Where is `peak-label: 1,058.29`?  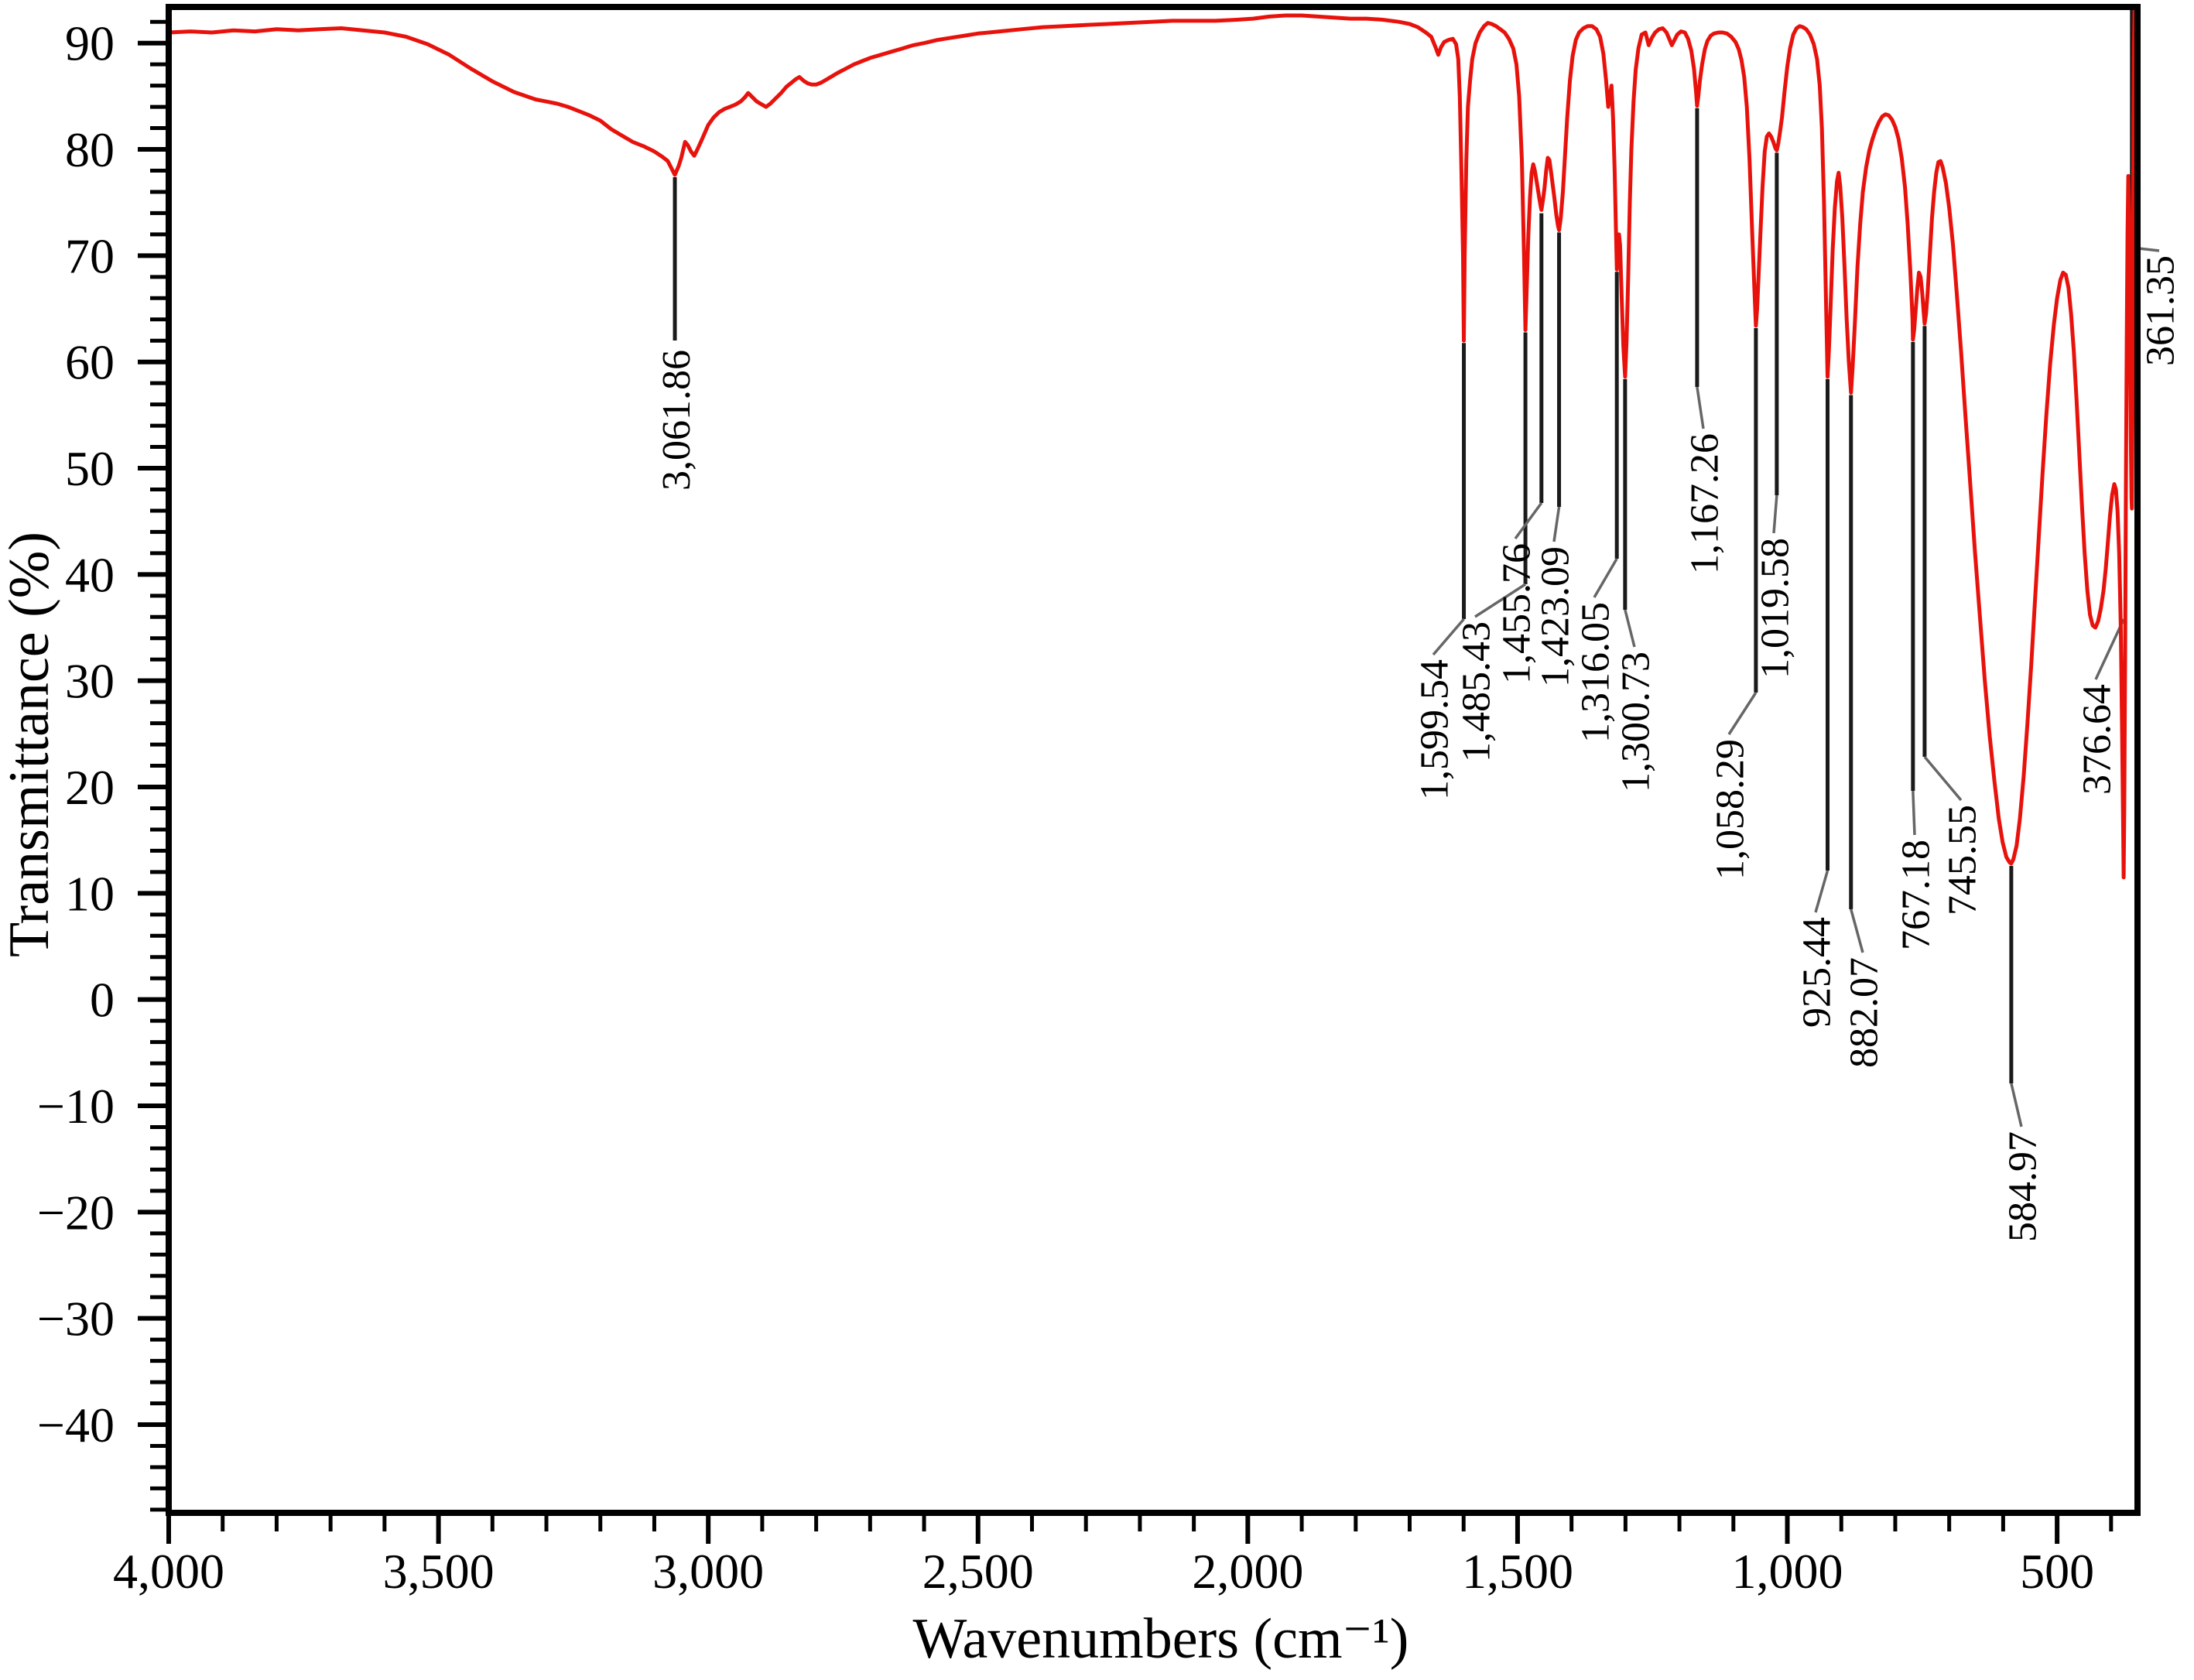 peak-label: 1,058.29 is located at coordinates (1731, 810).